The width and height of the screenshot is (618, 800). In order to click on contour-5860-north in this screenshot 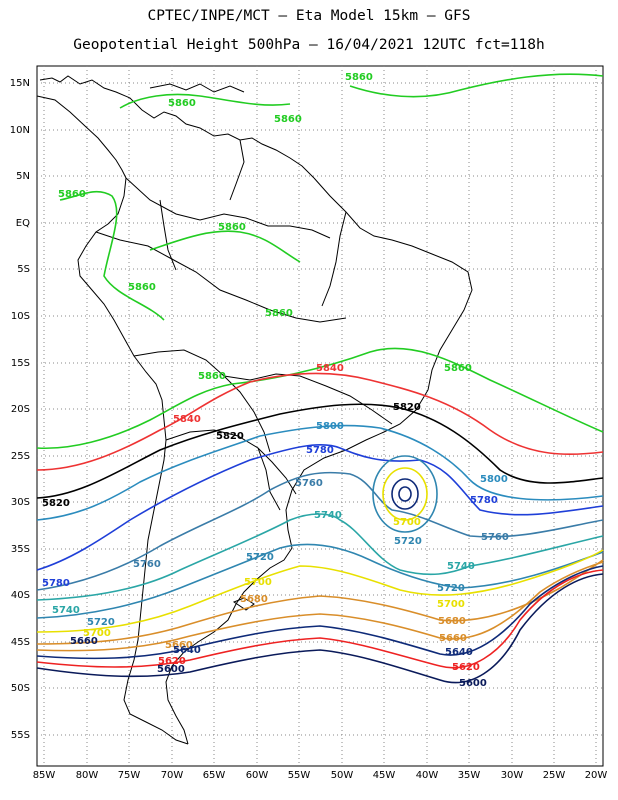, I will do `click(205, 101)`.